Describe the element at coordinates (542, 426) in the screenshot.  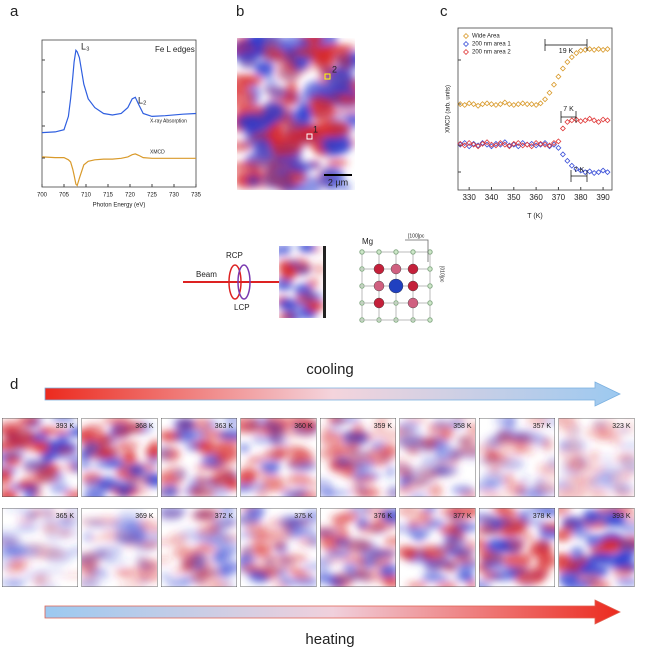
I see `temperature-label: 357 K` at that location.